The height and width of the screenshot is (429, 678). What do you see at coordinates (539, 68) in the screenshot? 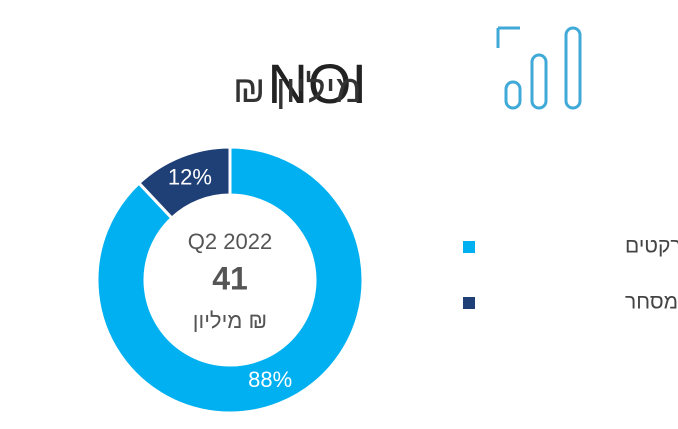
I see `icon` at bounding box center [539, 68].